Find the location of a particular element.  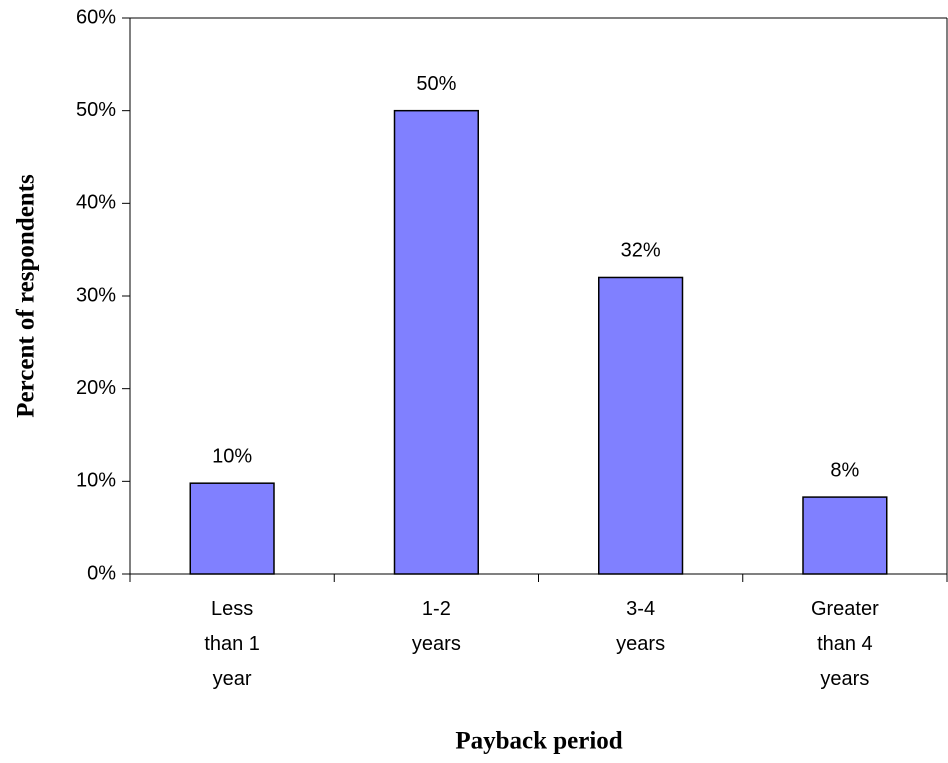

value-label: 8% is located at coordinates (844, 470).